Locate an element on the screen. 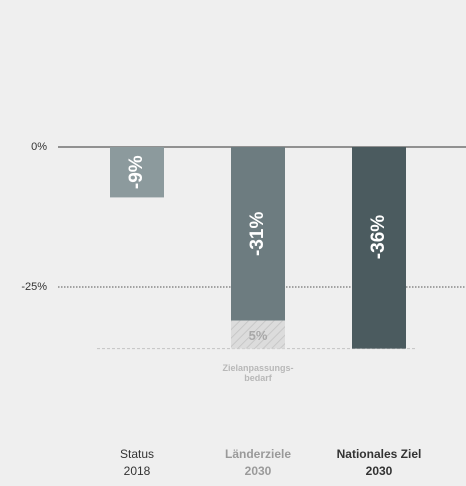 The image size is (466, 486). x-tick-label: Status is located at coordinates (137, 454).